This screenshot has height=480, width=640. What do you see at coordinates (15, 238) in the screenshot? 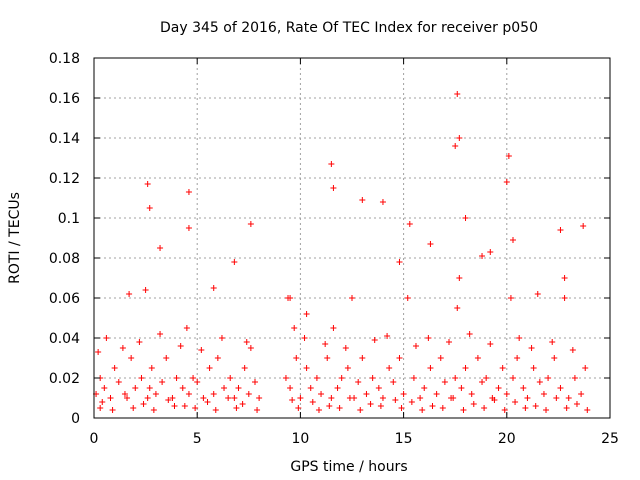
I see `y-axis-label: ROTI / TECUs` at bounding box center [15, 238].